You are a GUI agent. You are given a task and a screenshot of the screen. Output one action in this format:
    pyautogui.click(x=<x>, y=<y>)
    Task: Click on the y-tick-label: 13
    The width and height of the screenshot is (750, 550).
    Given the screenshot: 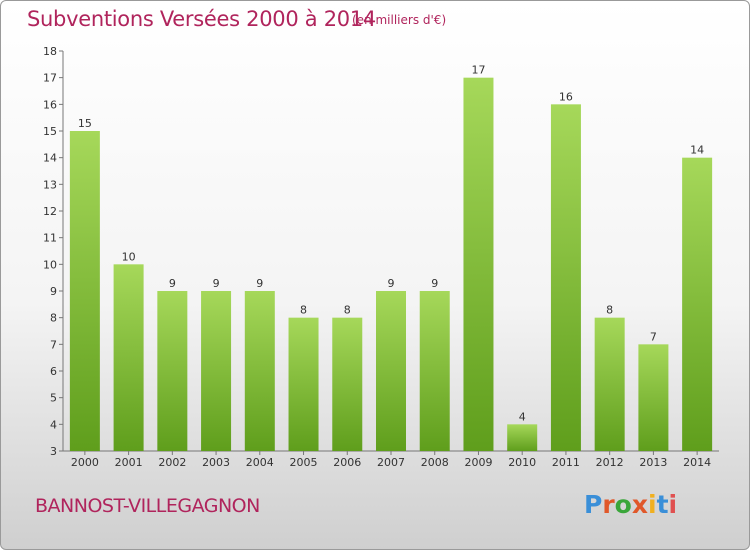 What is the action you would take?
    pyautogui.click(x=50, y=184)
    